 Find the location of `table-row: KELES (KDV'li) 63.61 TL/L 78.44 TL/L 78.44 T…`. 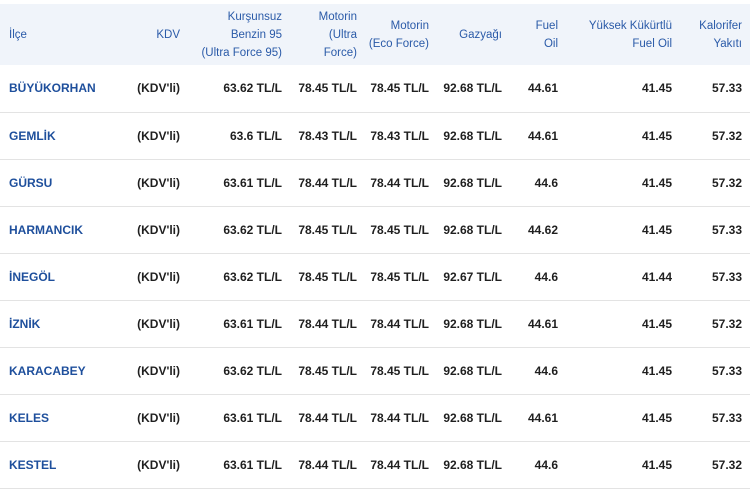

table-row: KELES (KDV'li) 63.61 TL/L 78.44 TL/L 78.44 T… is located at coordinates (375, 417).